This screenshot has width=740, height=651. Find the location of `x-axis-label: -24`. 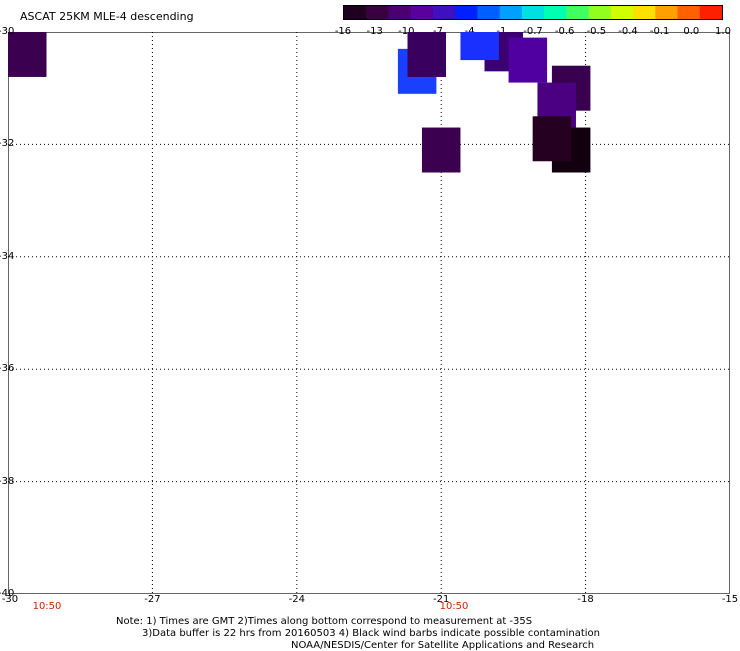

x-axis-label: -24 is located at coordinates (296, 599).